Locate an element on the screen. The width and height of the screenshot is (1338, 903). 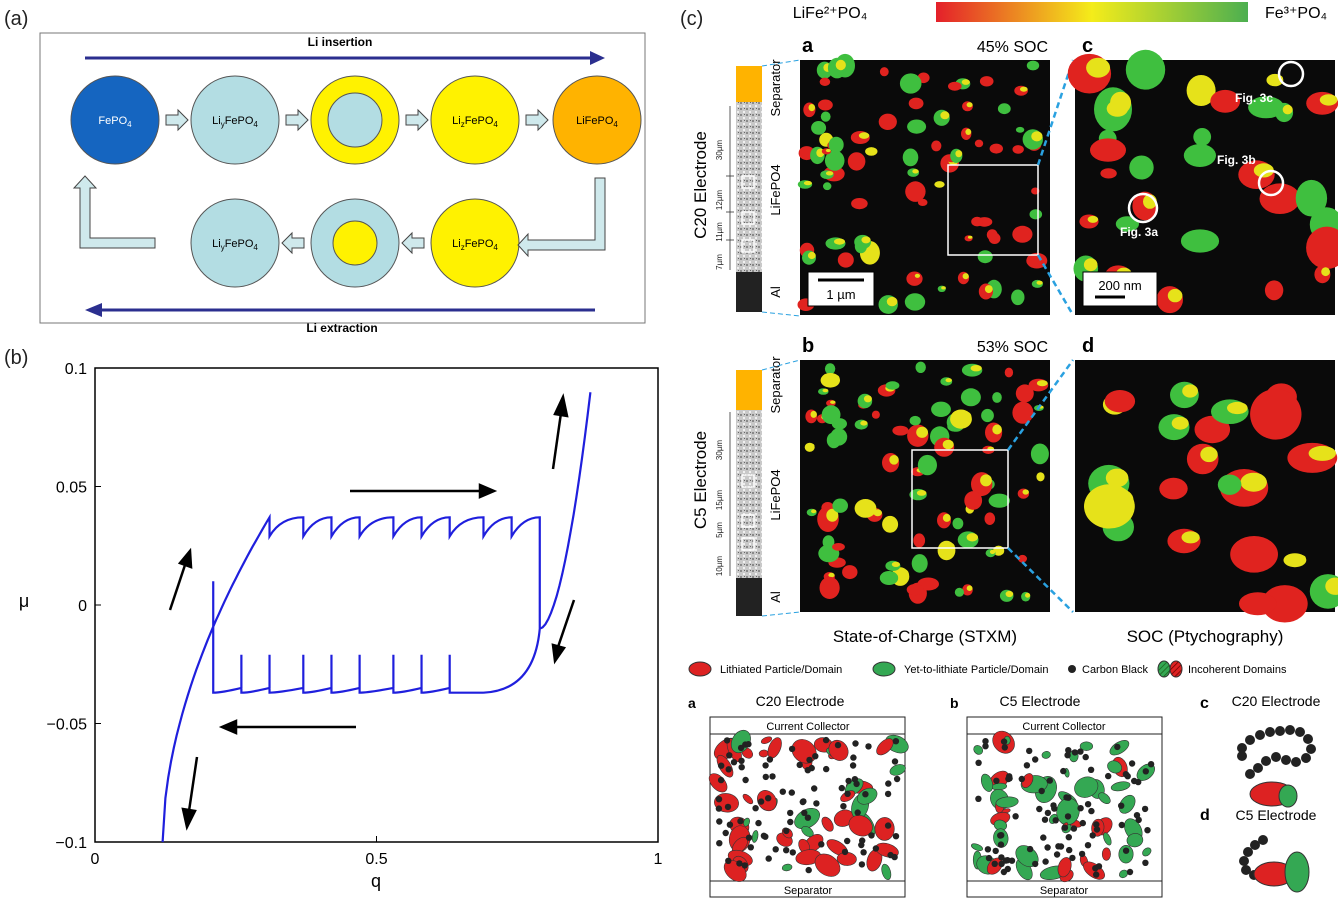
fepo4-circle is located at coordinates (115, 120).